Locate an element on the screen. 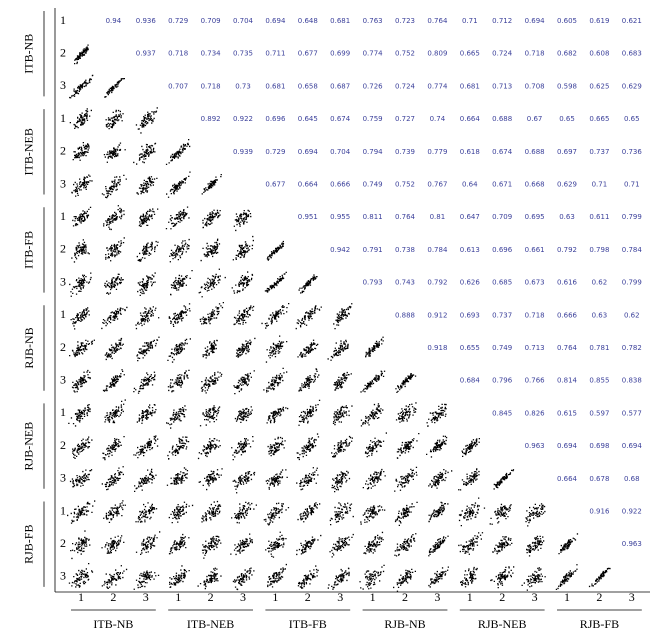 The height and width of the screenshot is (641, 668). correlation-label: 0.759 is located at coordinates (373, 119).